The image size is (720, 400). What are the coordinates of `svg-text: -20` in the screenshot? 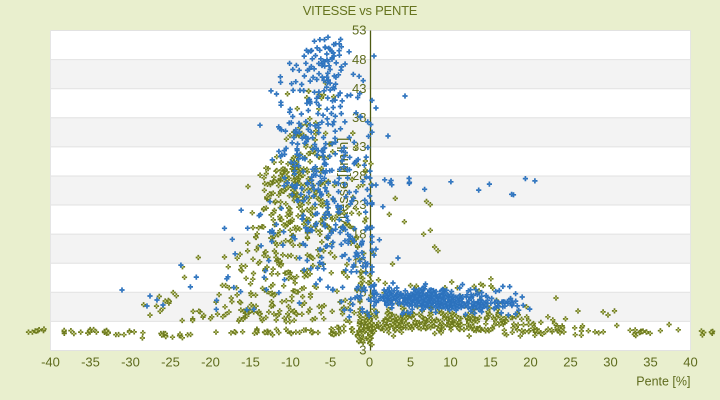 It's located at (210, 362).